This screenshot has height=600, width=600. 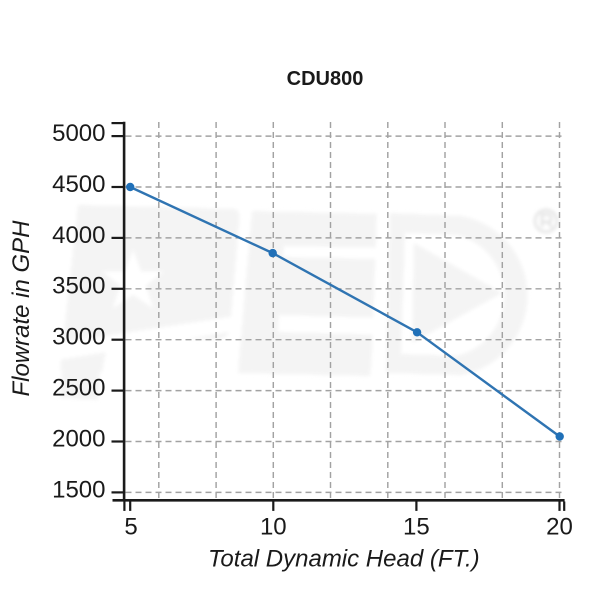 I want to click on svg-text: 2500, so click(x=78, y=388).